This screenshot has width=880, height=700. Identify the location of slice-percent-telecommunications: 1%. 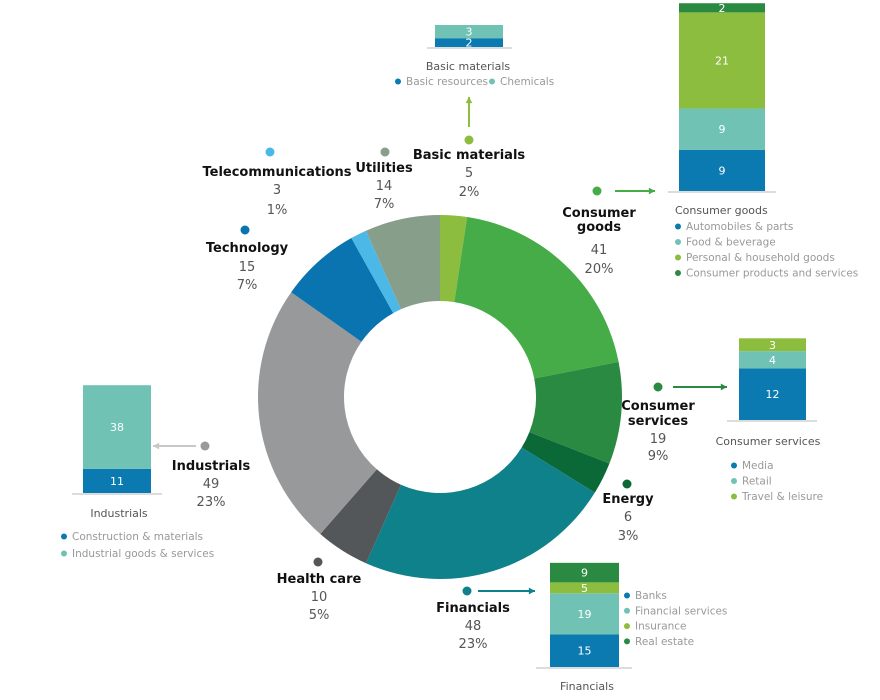
(277, 210).